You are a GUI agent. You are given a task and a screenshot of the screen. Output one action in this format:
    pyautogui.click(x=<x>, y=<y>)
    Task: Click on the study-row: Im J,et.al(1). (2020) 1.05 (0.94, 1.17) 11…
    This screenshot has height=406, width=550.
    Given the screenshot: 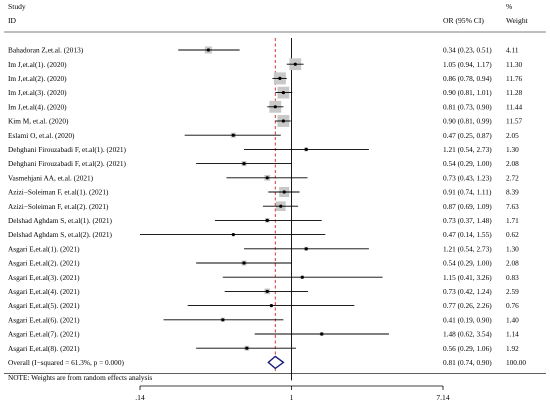 What is the action you would take?
    pyautogui.click(x=265, y=64)
    